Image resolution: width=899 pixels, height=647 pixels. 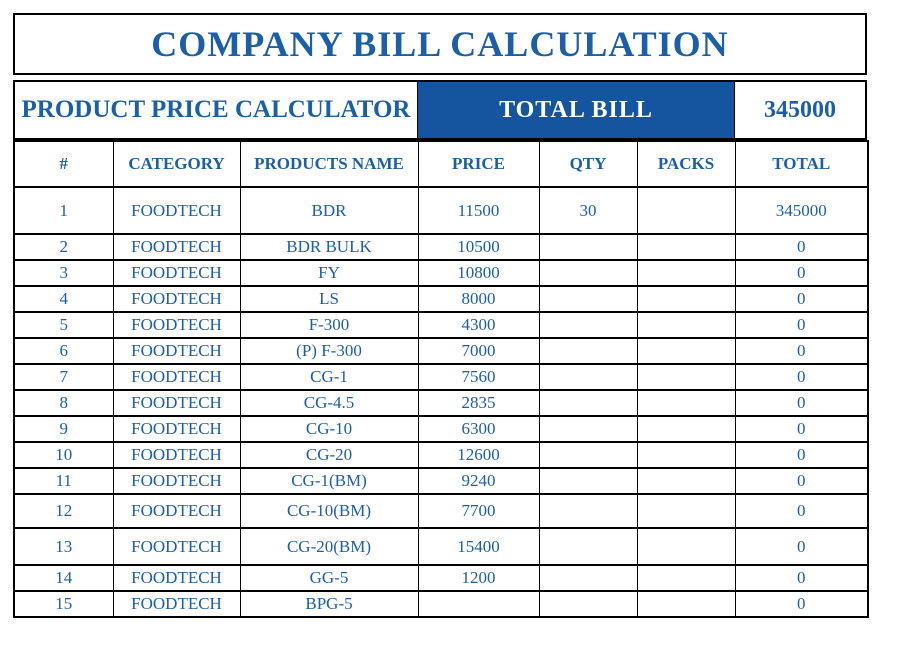 What do you see at coordinates (478, 377) in the screenshot?
I see `cell-price: 7560` at bounding box center [478, 377].